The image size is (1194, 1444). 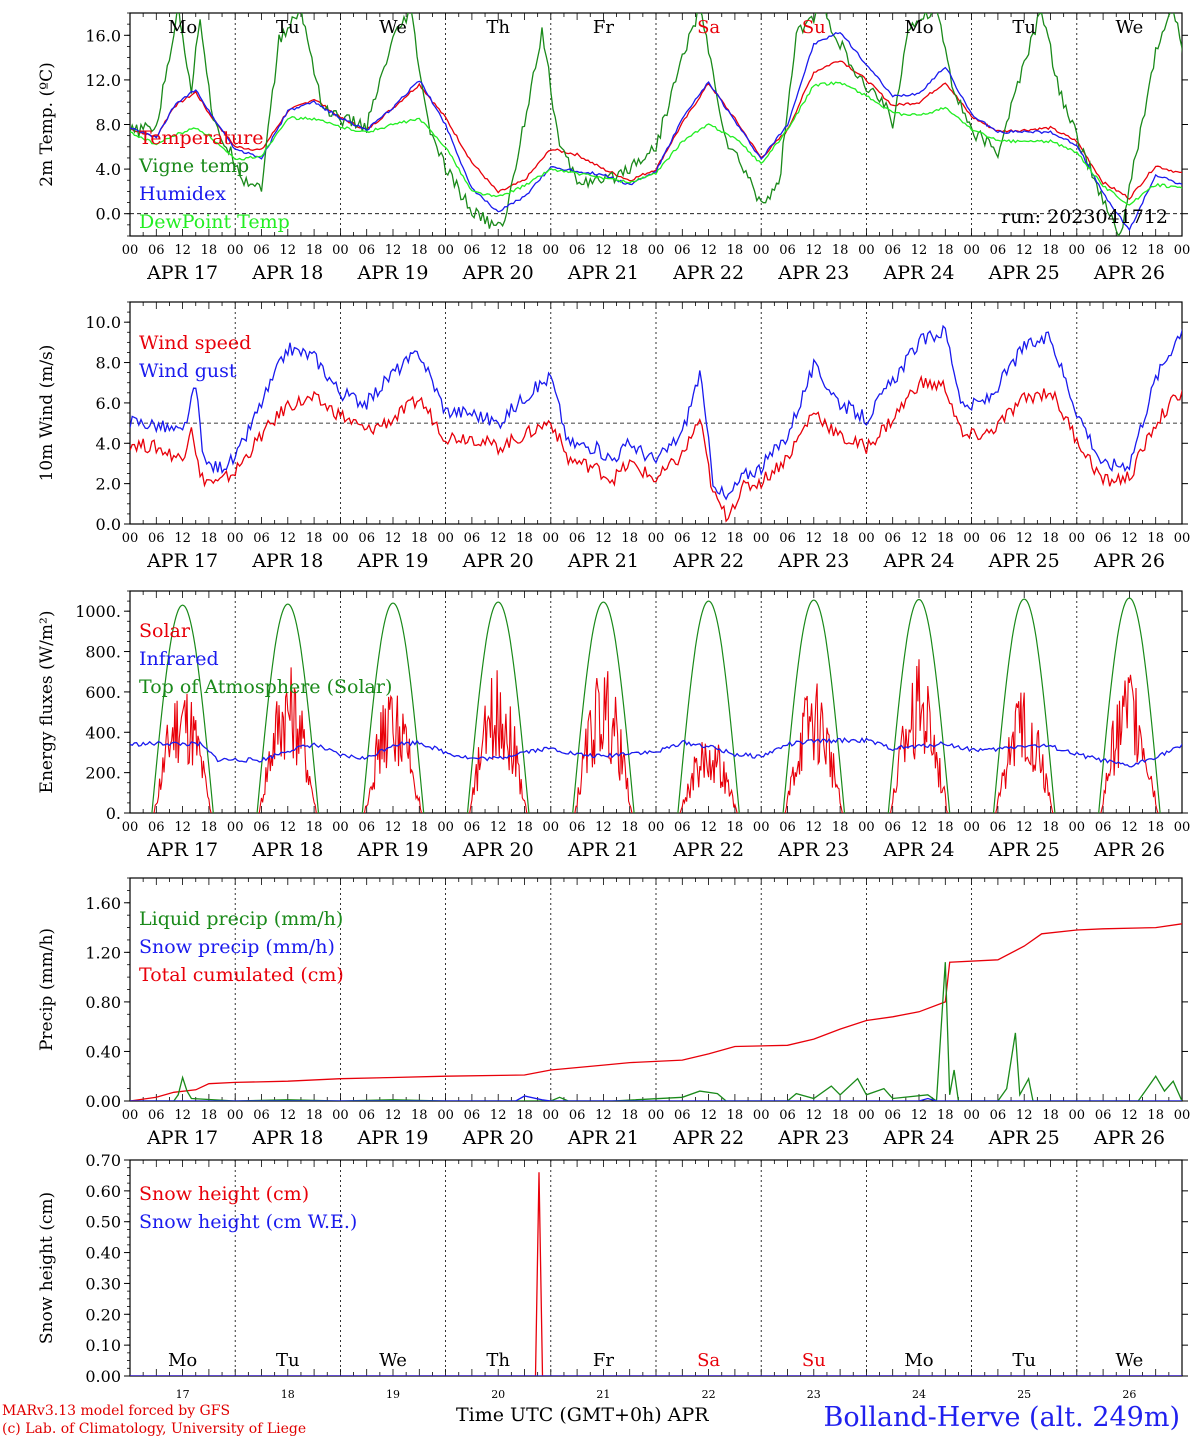 What do you see at coordinates (241, 919) in the screenshot?
I see `legend-entry: Liquid precip (mm/h)` at bounding box center [241, 919].